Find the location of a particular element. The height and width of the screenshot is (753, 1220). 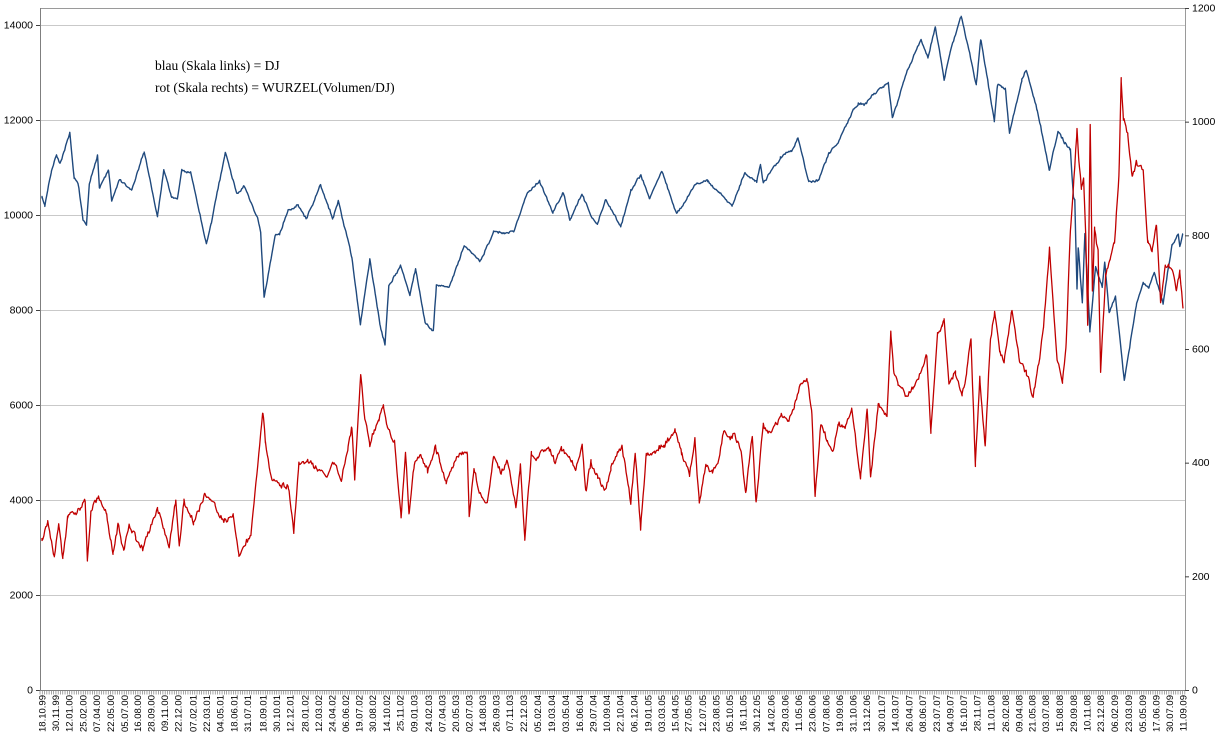

x-date-label: 23.08.05 is located at coordinates (717, 713).